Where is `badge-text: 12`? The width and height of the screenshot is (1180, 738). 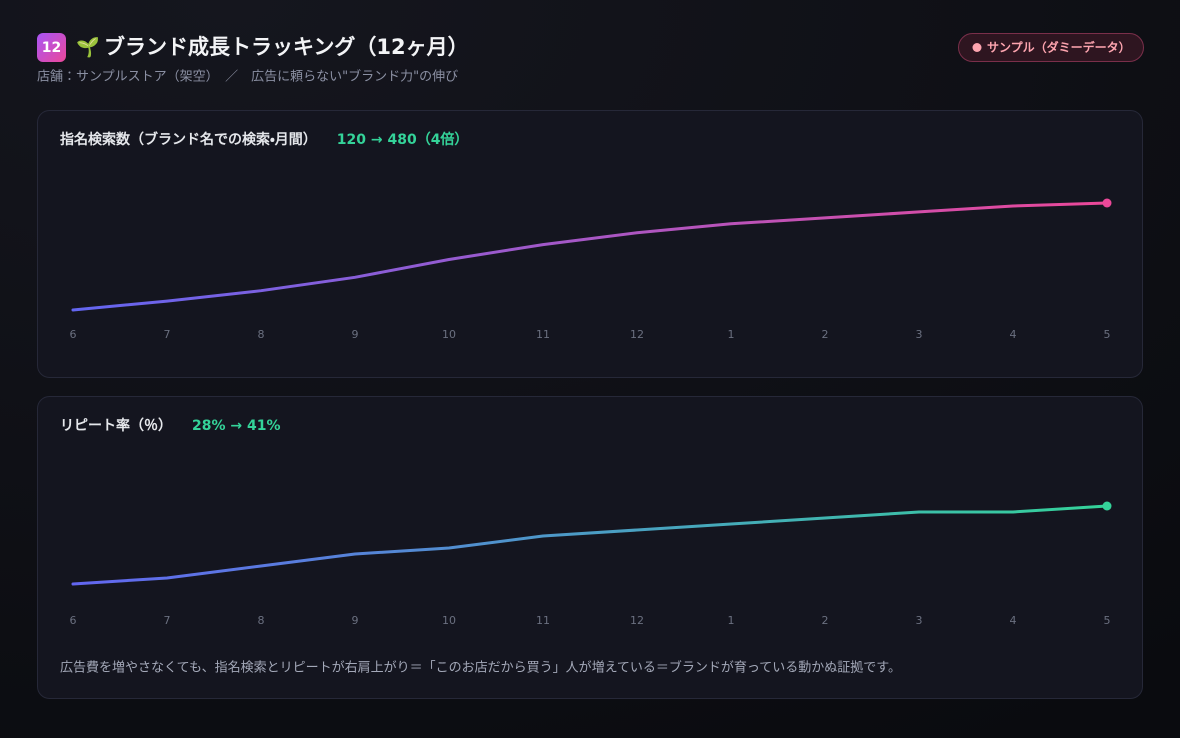 badge-text: 12 is located at coordinates (51, 48).